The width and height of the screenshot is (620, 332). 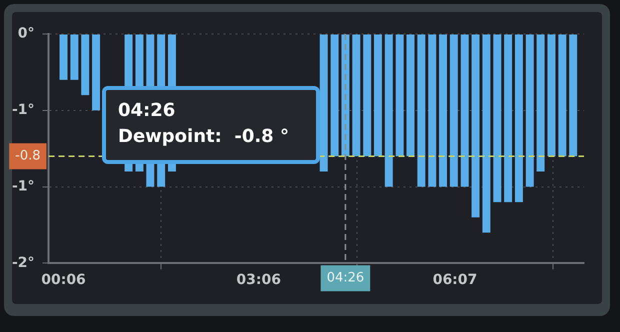 What do you see at coordinates (23, 262) in the screenshot?
I see `y-tick-label: -2°` at bounding box center [23, 262].